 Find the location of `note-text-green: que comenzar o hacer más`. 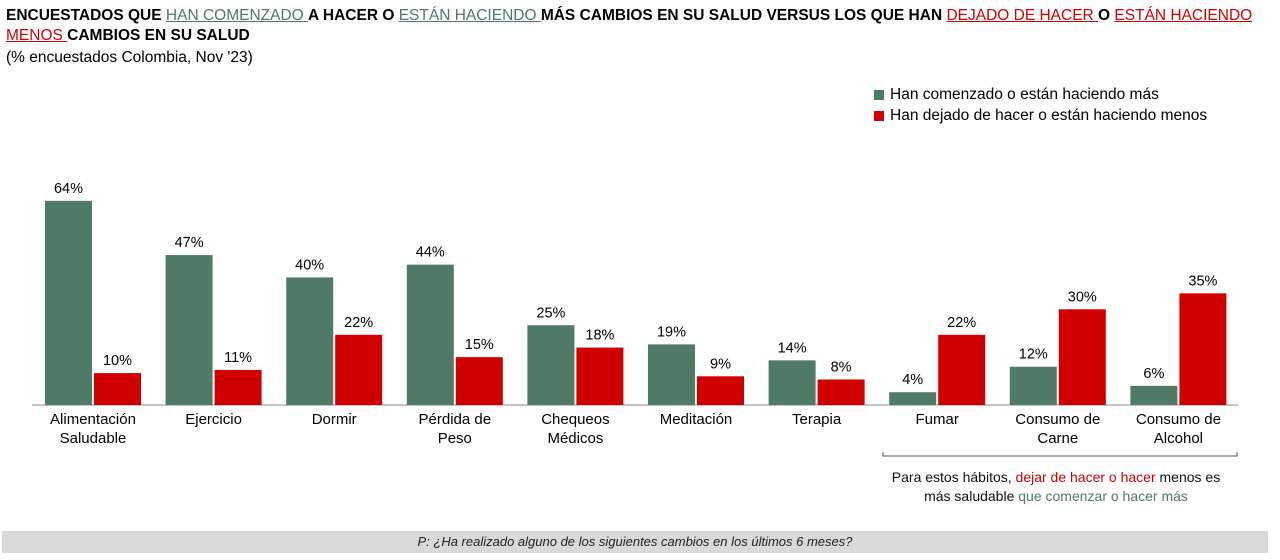

note-text-green: que comenzar o hacer más is located at coordinates (1103, 496).